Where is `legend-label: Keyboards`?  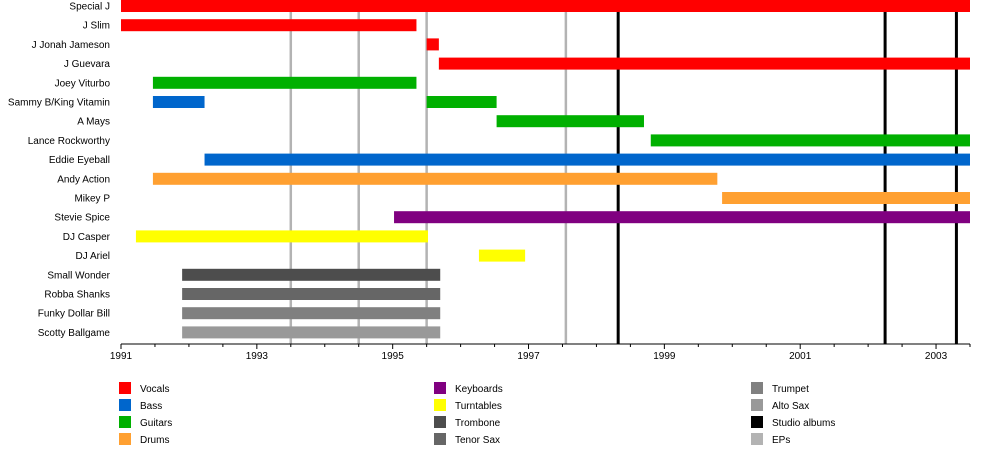
legend-label: Keyboards is located at coordinates (479, 389).